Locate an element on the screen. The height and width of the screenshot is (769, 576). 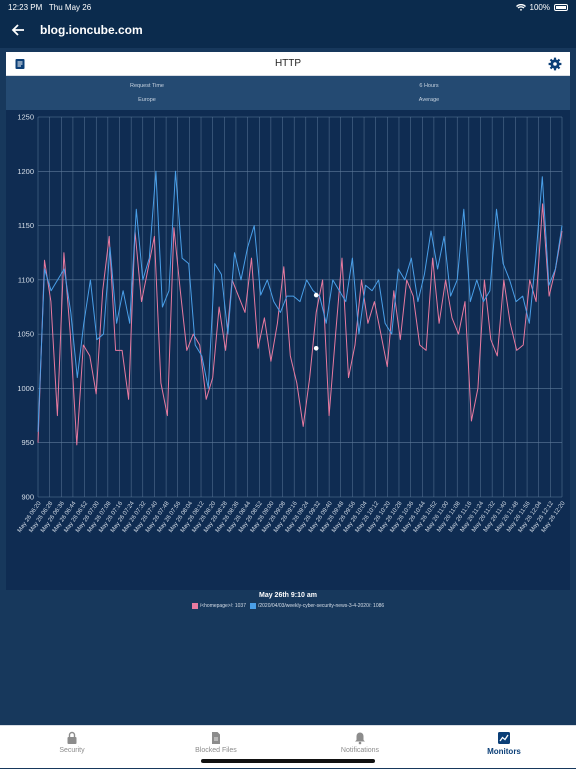
site-title: blog.ioncube.com is located at coordinates (91, 30).